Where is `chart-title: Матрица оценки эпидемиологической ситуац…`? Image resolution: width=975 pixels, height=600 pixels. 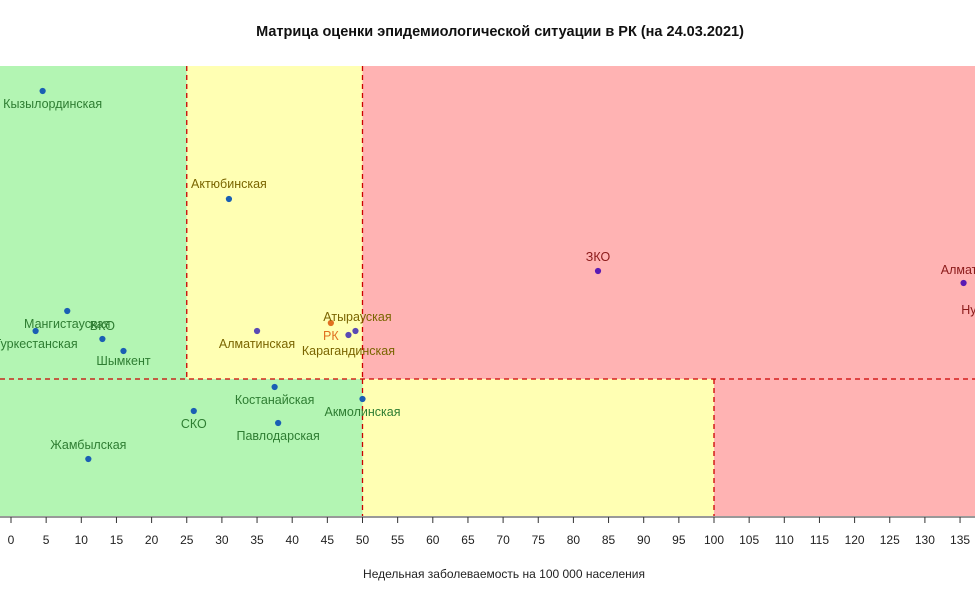
chart-title: Матрица оценки эпидемиологической ситуац… is located at coordinates (500, 32).